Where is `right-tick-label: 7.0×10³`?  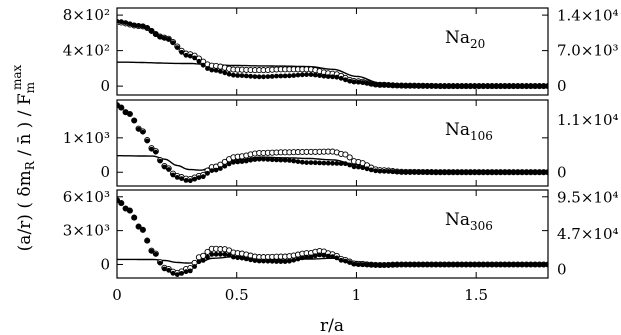 right-tick-label: 7.0×10³ is located at coordinates (588, 51).